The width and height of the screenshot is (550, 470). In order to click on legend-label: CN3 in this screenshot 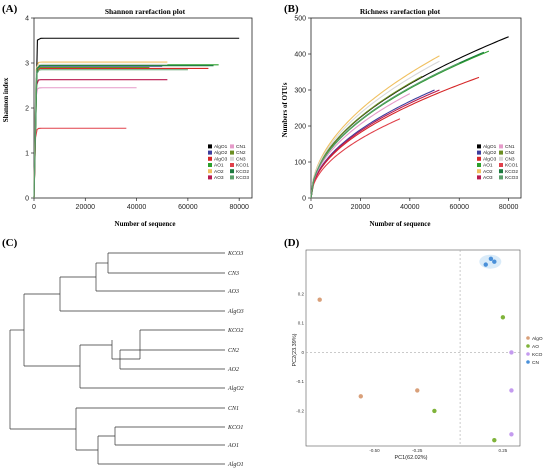, I will do `click(241, 159)`.